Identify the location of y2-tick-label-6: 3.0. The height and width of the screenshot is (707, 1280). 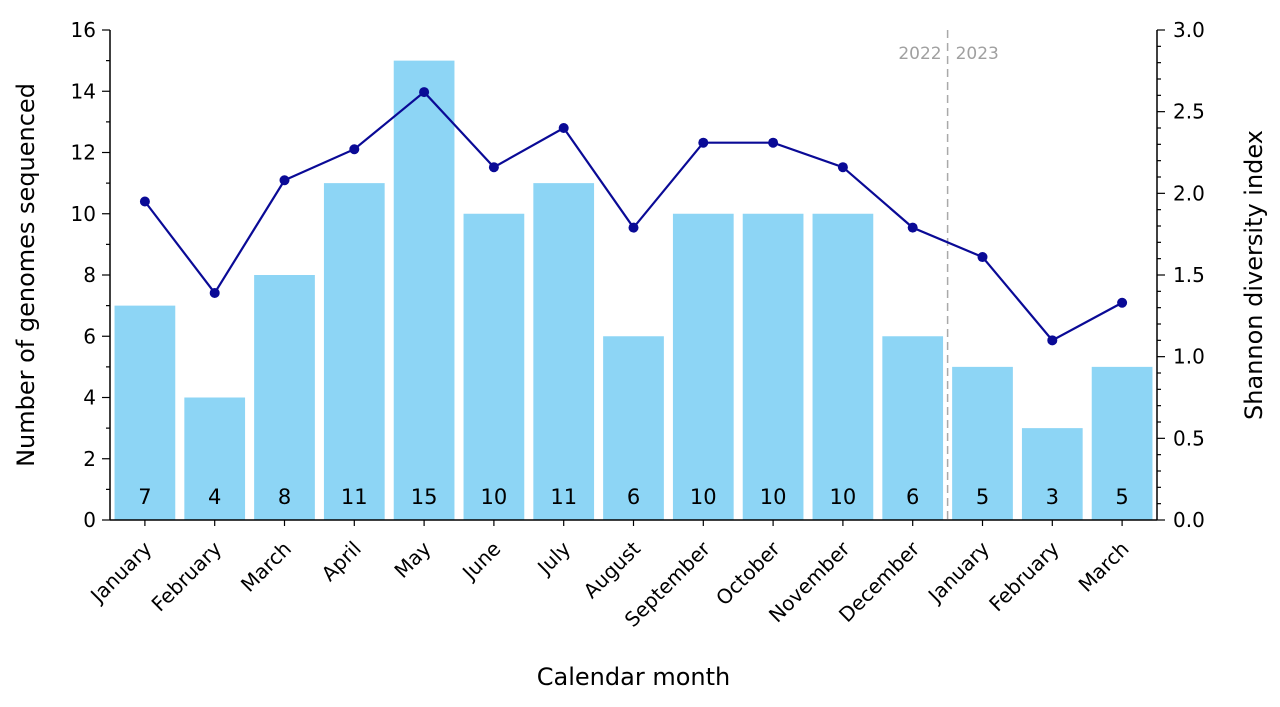
(1189, 30).